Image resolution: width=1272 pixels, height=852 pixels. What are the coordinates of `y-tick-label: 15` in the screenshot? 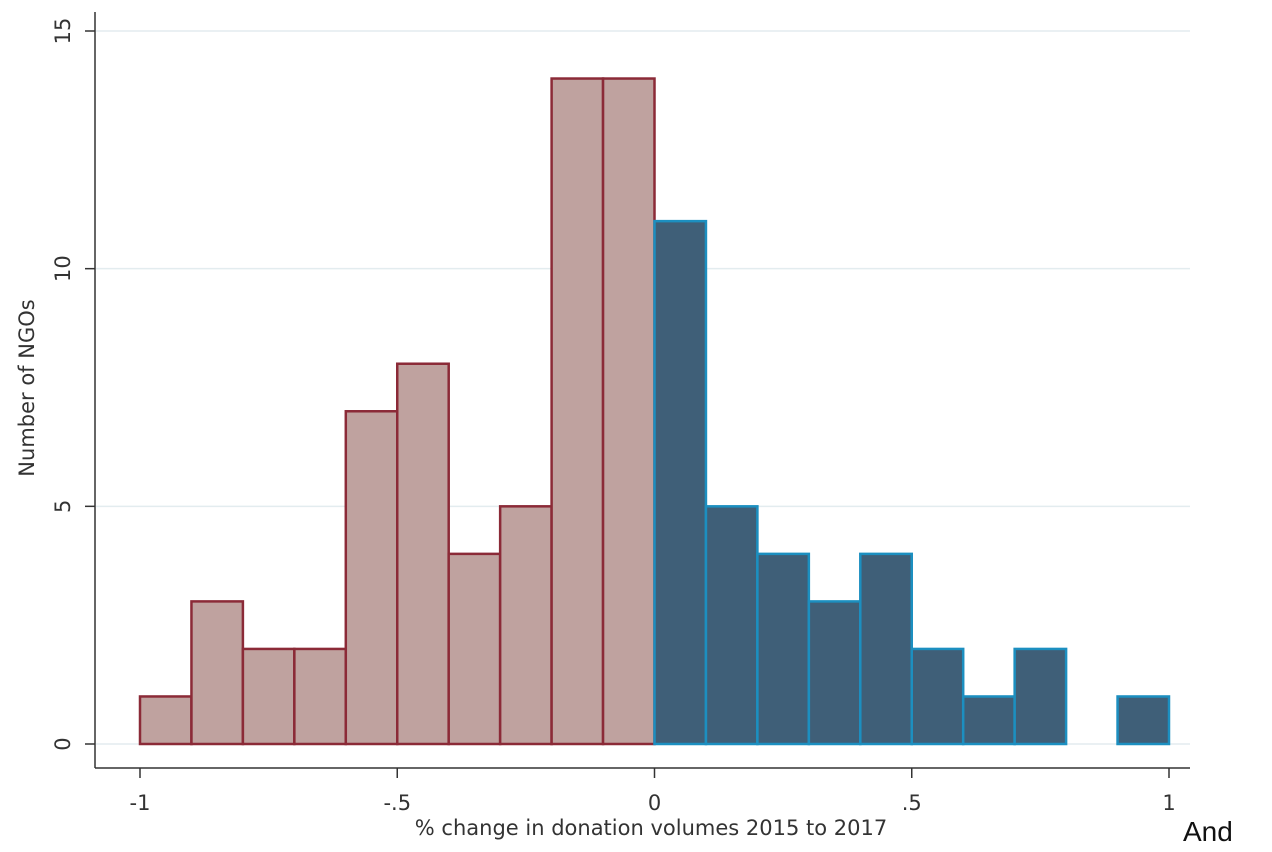 It's located at (63, 31).